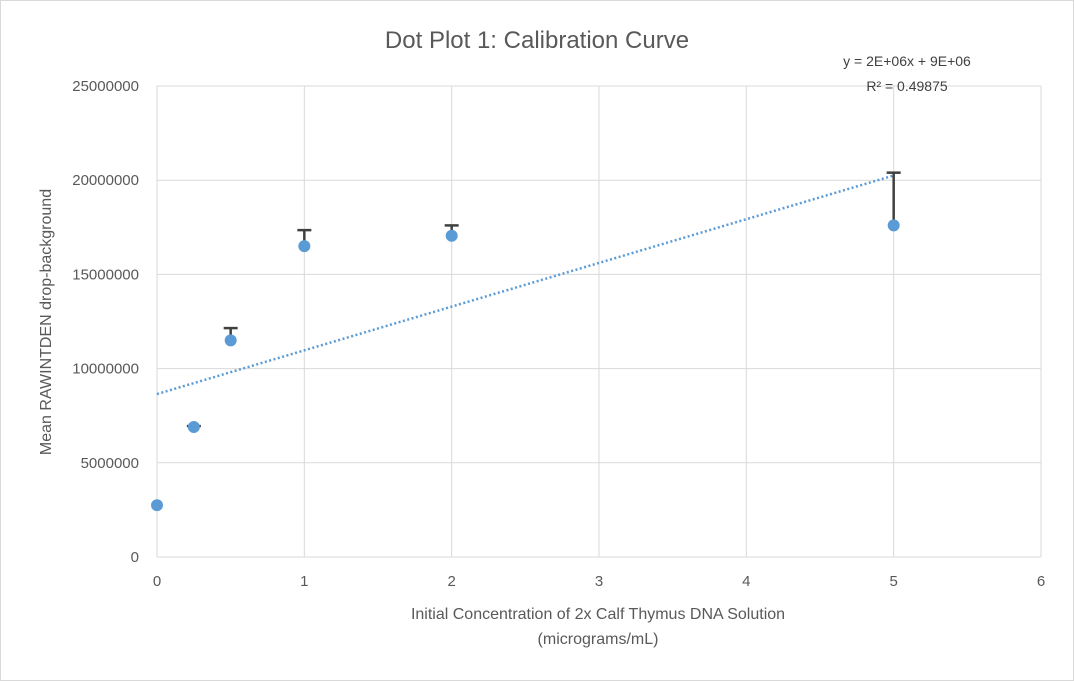  I want to click on x-tick-label: 2, so click(451, 581).